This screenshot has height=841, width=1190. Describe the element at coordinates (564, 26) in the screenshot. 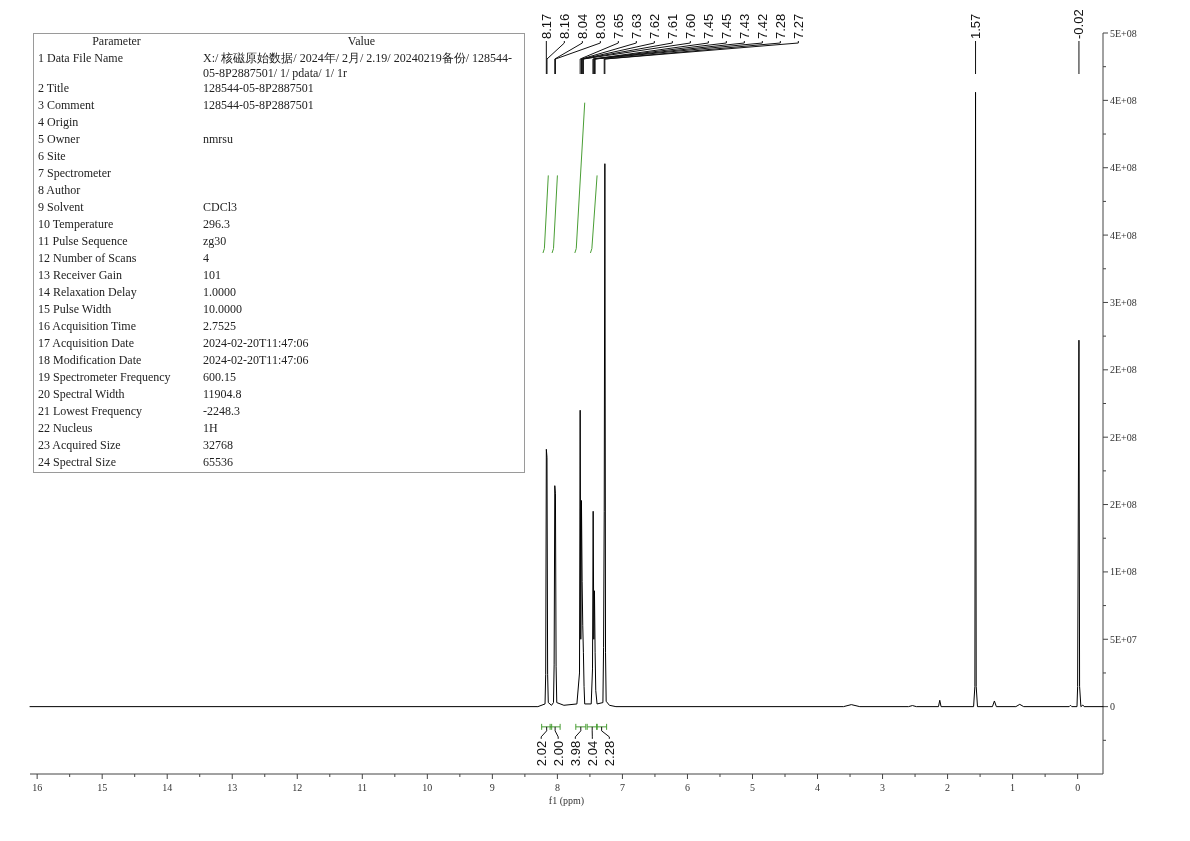

I see `annotation: 8.16` at that location.